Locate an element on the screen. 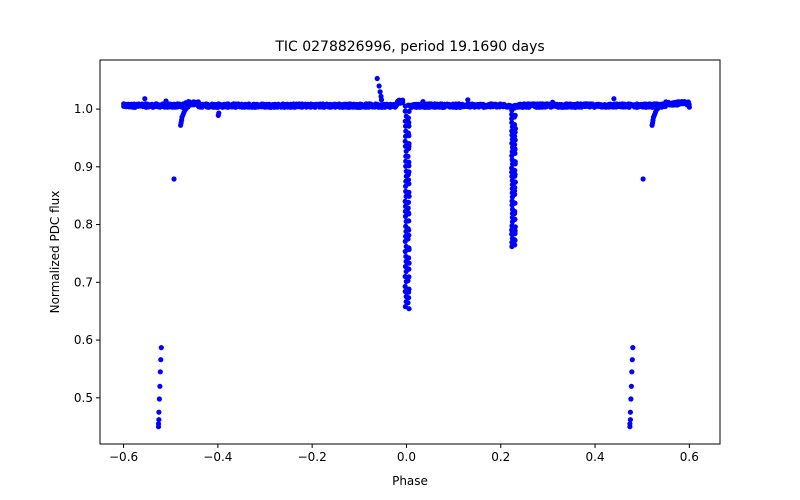 The height and width of the screenshot is (500, 800). x-axis-label: Phase is located at coordinates (410, 481).